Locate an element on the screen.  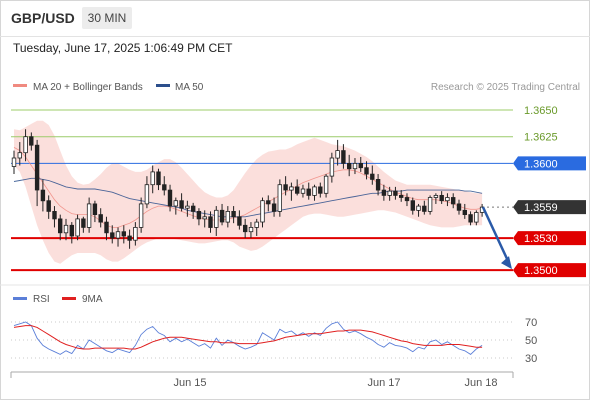
legend-label-ma50: MA 50 is located at coordinates (189, 87).